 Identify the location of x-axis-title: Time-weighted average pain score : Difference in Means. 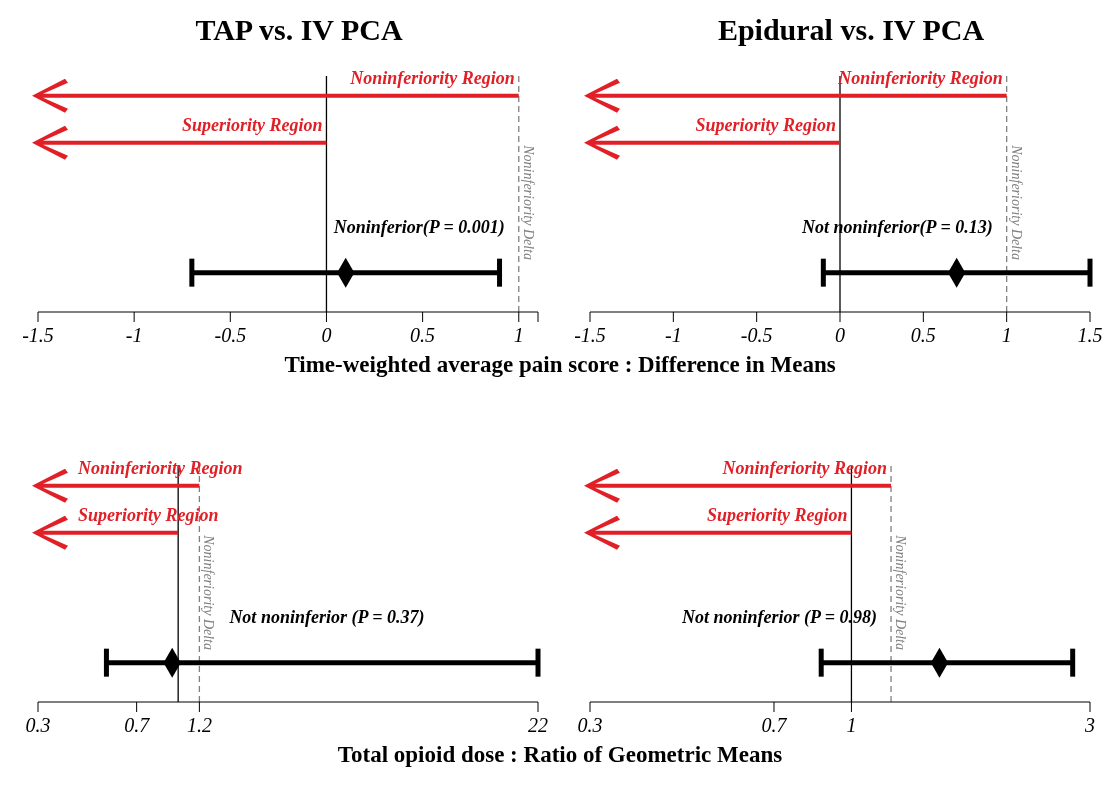
(560, 365).